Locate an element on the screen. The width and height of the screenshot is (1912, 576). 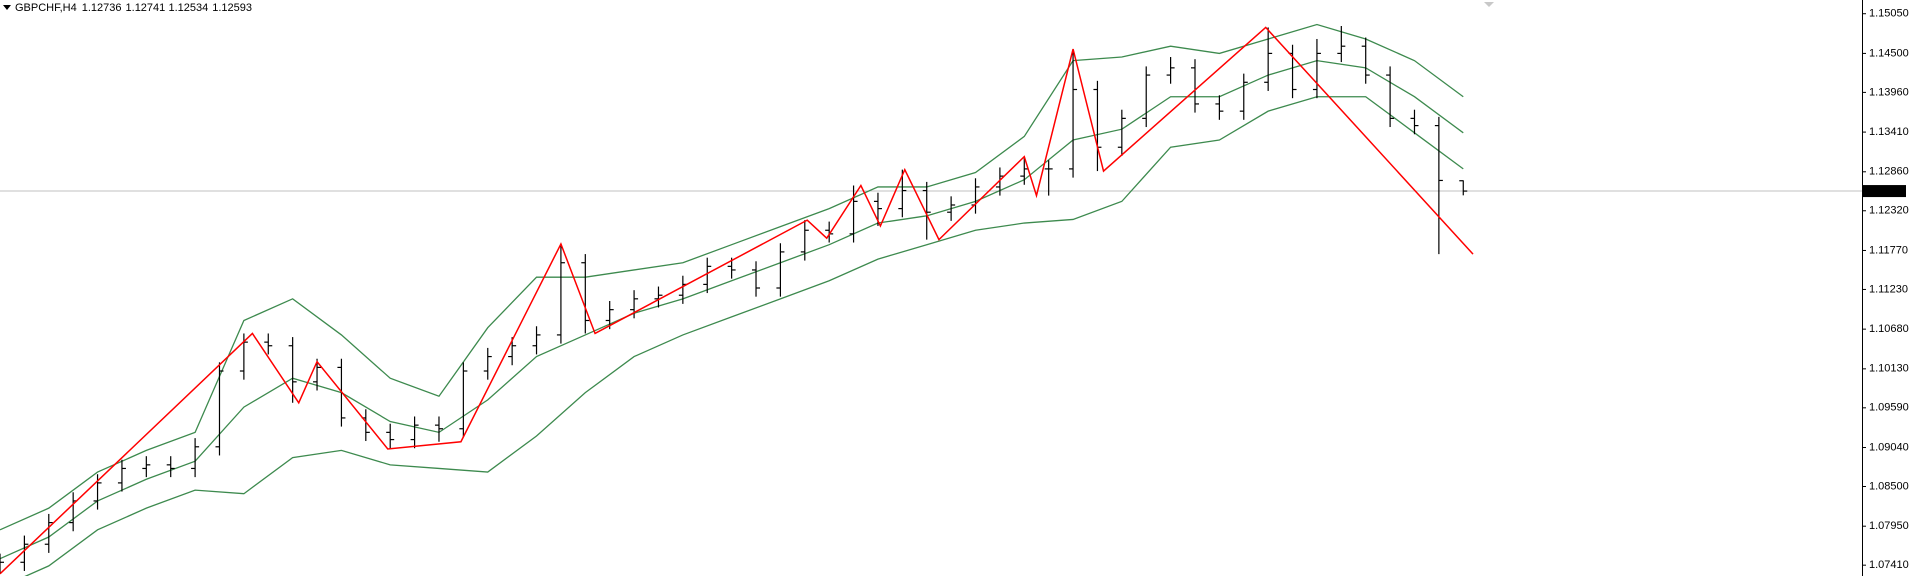
y-tick-label: 1.07950 is located at coordinates (1889, 526).